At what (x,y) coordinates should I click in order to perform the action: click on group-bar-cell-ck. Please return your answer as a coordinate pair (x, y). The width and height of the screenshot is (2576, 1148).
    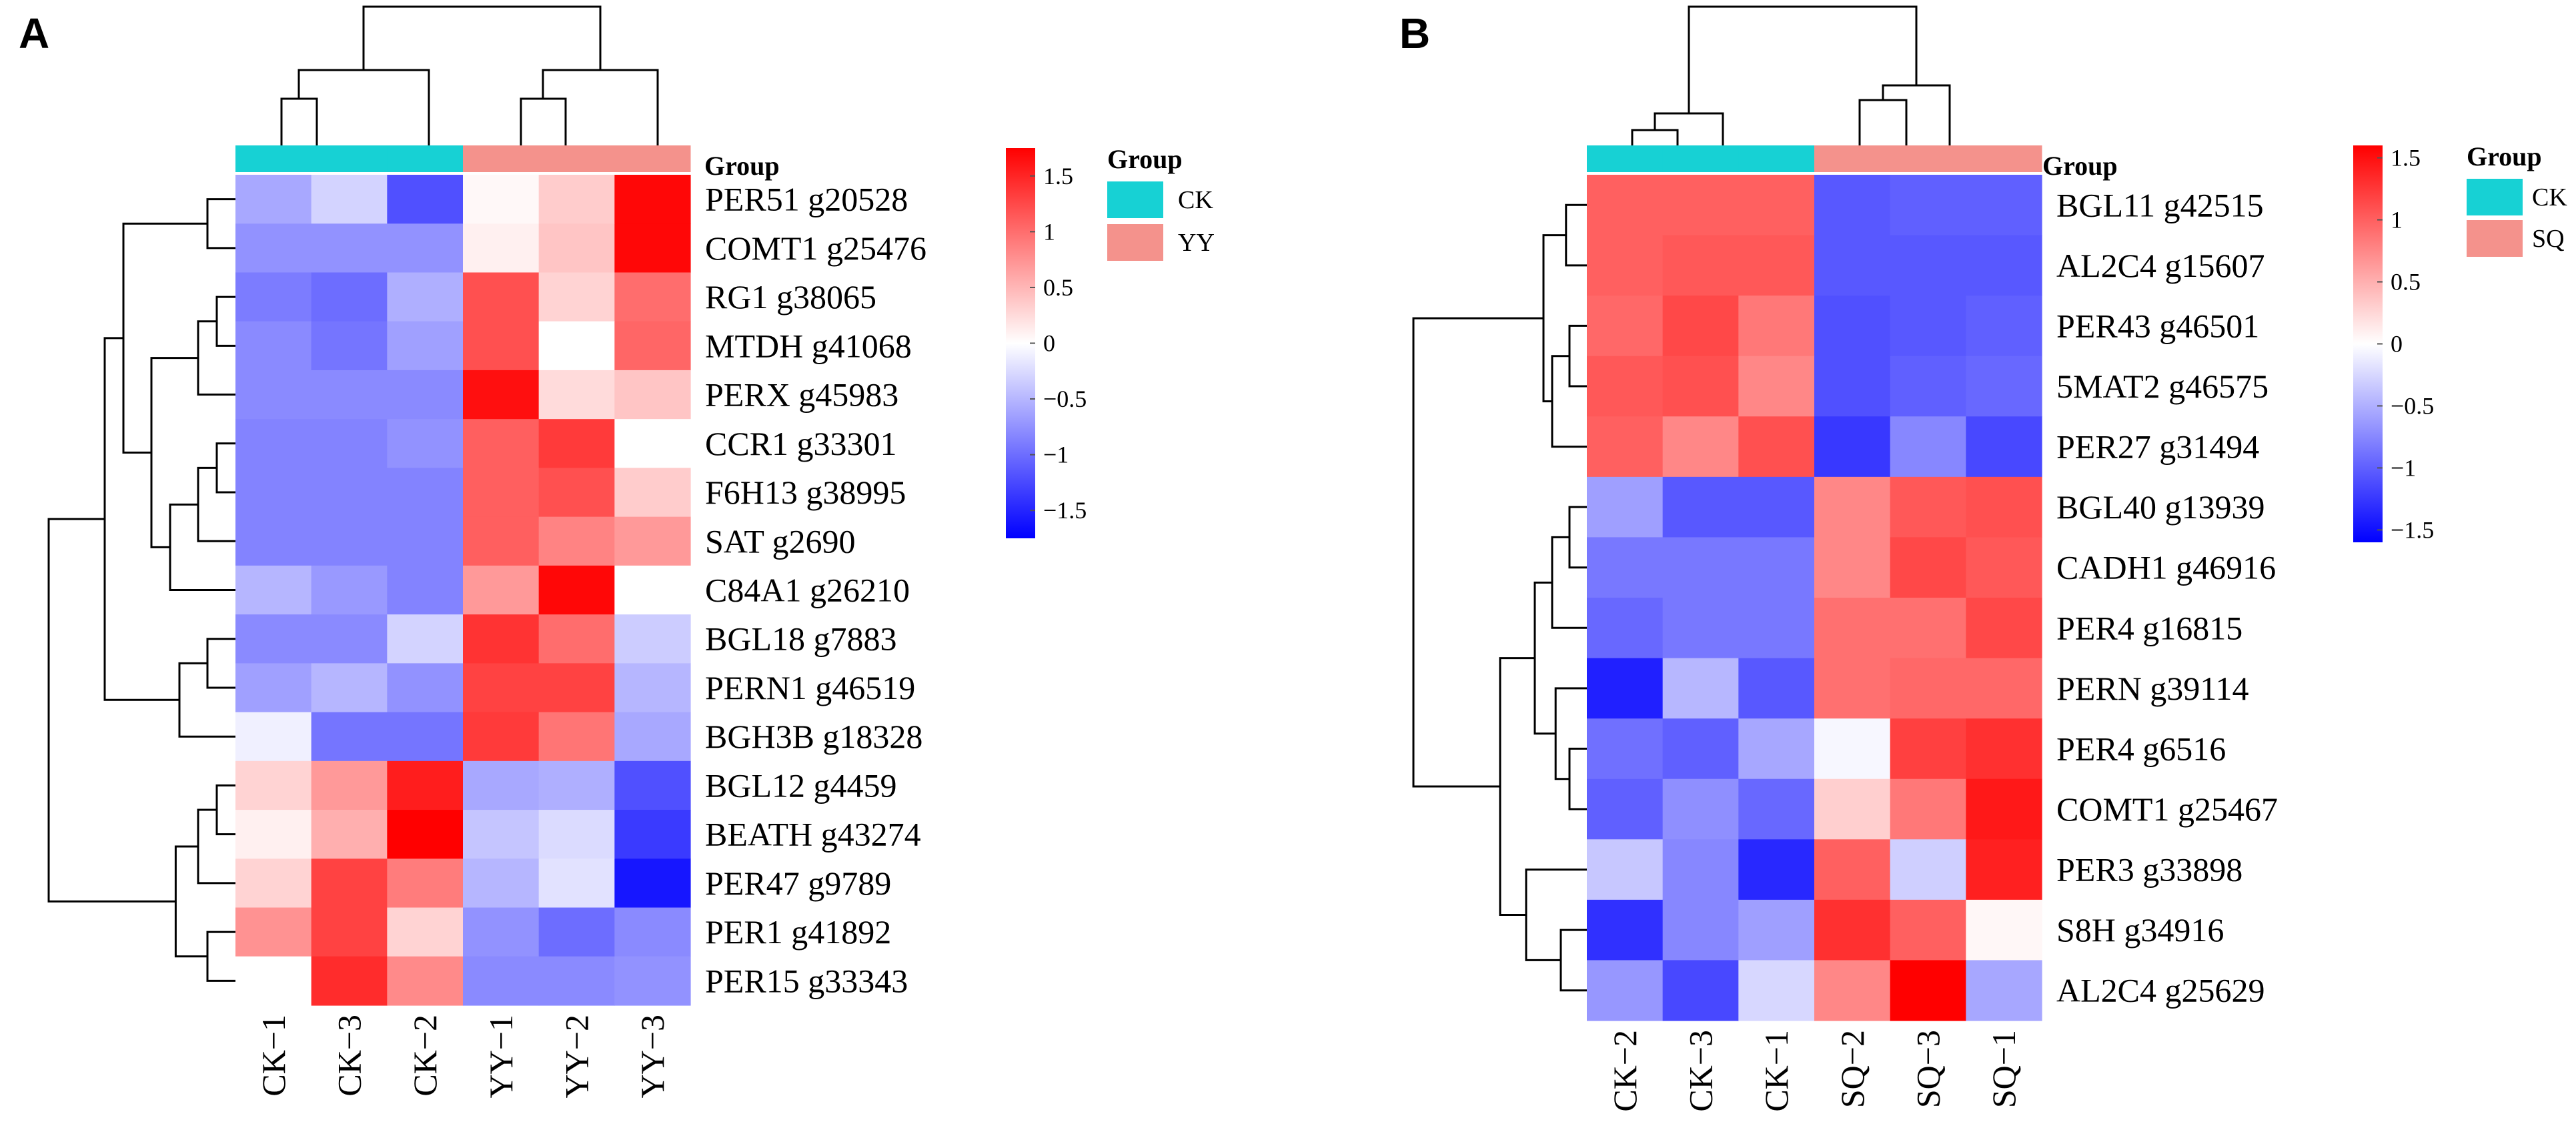
    Looking at the image, I should click on (1776, 158).